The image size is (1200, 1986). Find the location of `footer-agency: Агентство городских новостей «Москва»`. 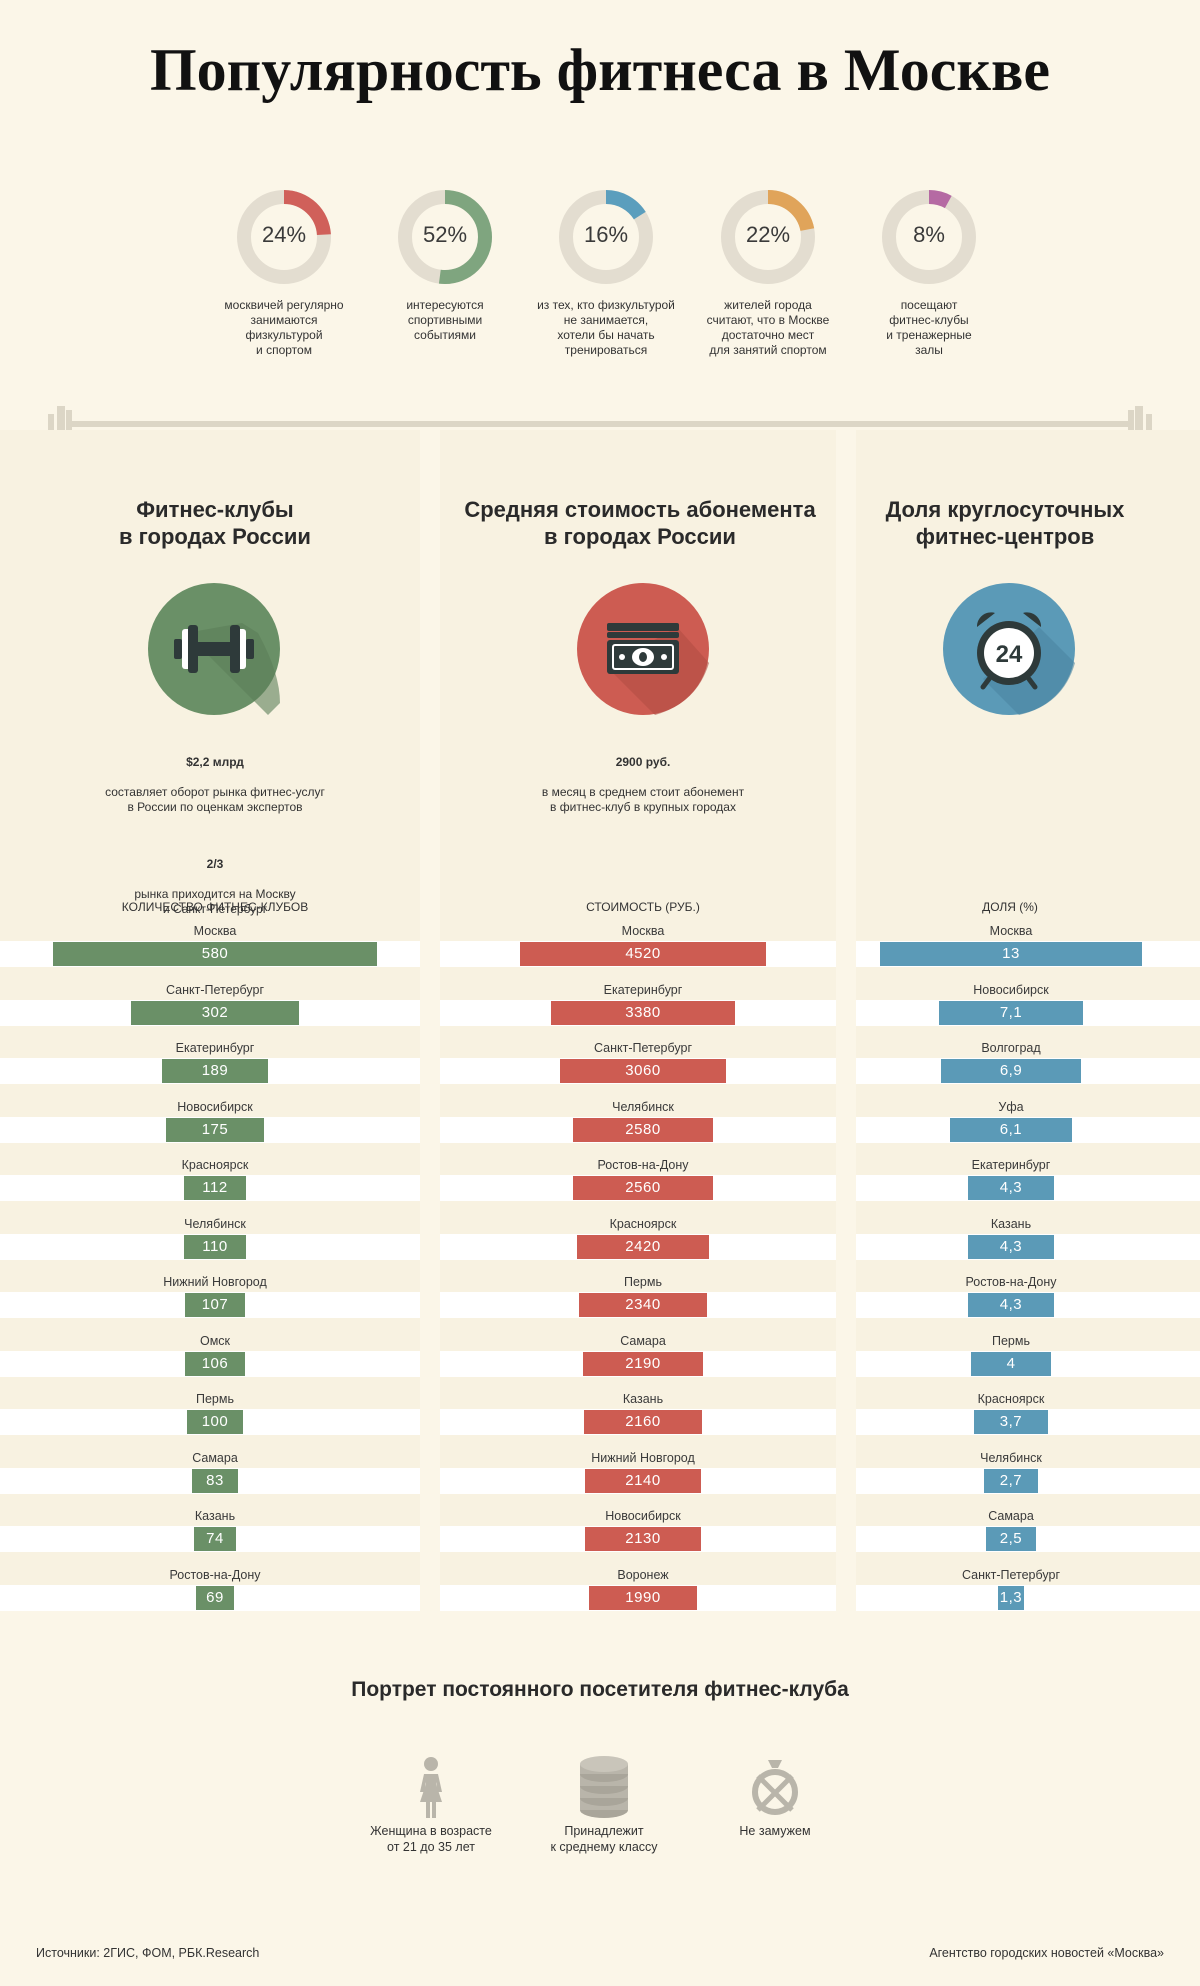

footer-agency: Агентство городских новостей «Москва» is located at coordinates (1046, 1953).